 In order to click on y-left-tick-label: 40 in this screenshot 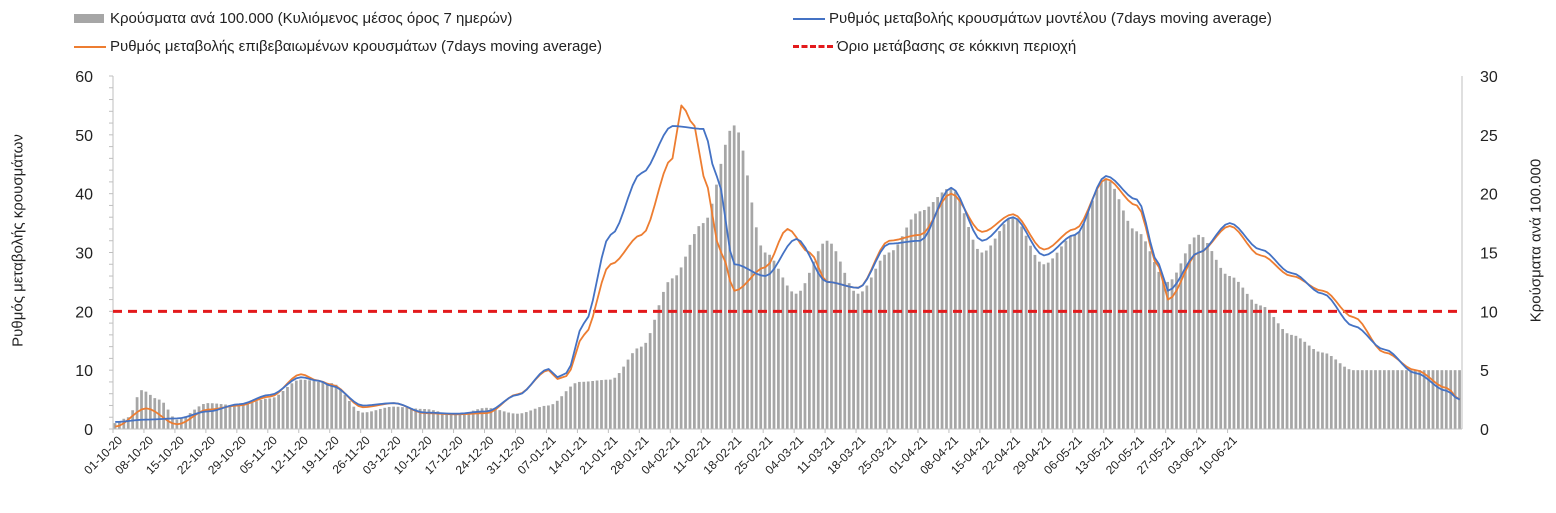, I will do `click(84, 195)`.